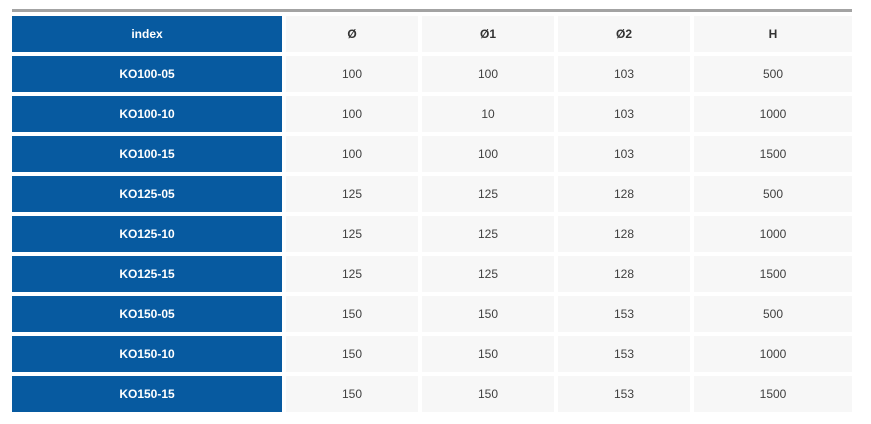 Image resolution: width=871 pixels, height=424 pixels. I want to click on row-header: KO150-05, so click(147, 314).